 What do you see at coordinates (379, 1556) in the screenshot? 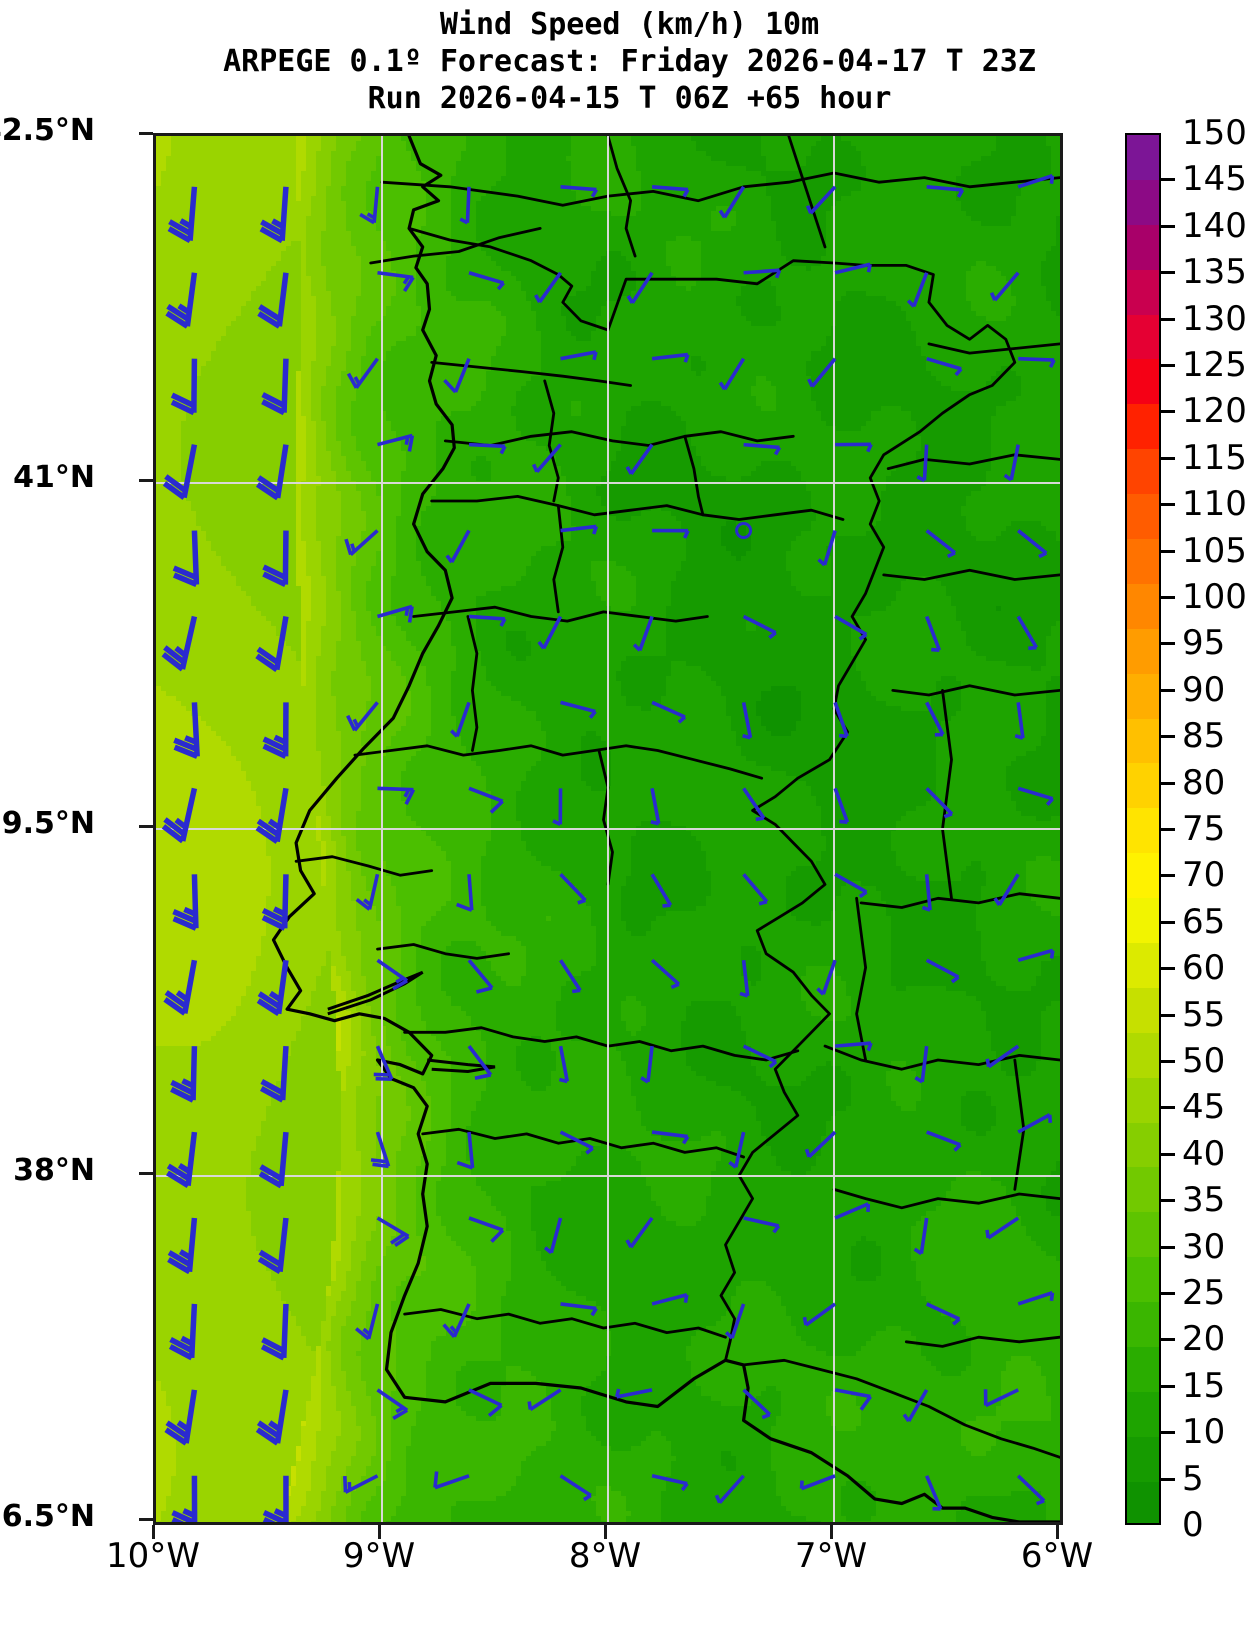
I see `longitude-tick-label: 9°W` at bounding box center [379, 1556].